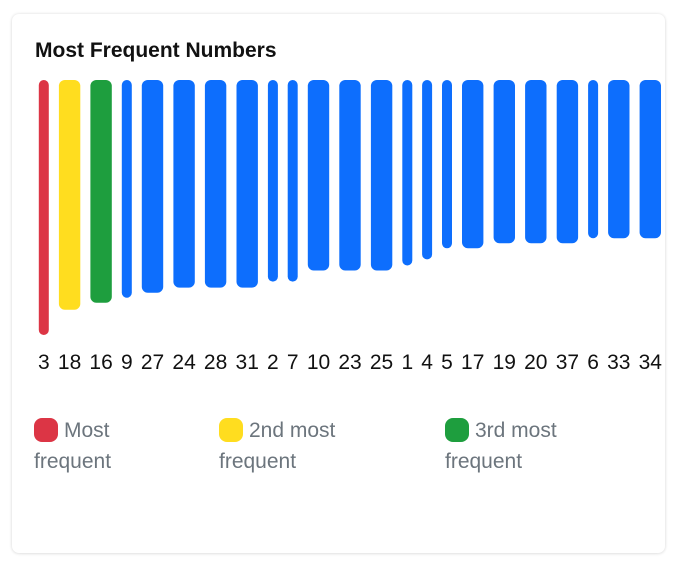 The width and height of the screenshot is (676, 571). I want to click on bar-label-7: 7, so click(293, 362).